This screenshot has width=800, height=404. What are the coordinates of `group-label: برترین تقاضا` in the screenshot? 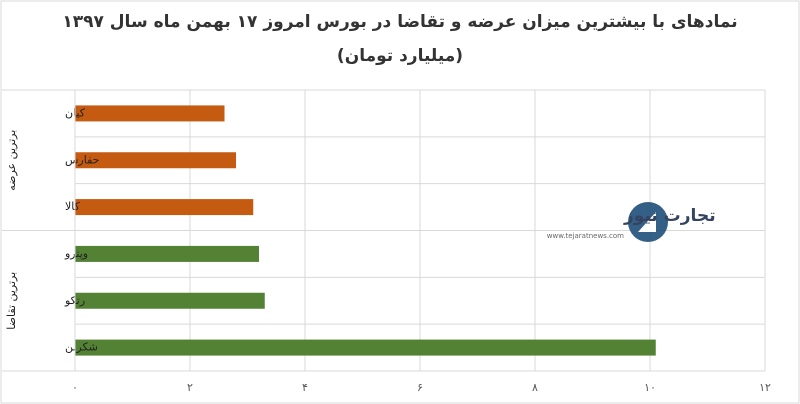 It's located at (11, 301).